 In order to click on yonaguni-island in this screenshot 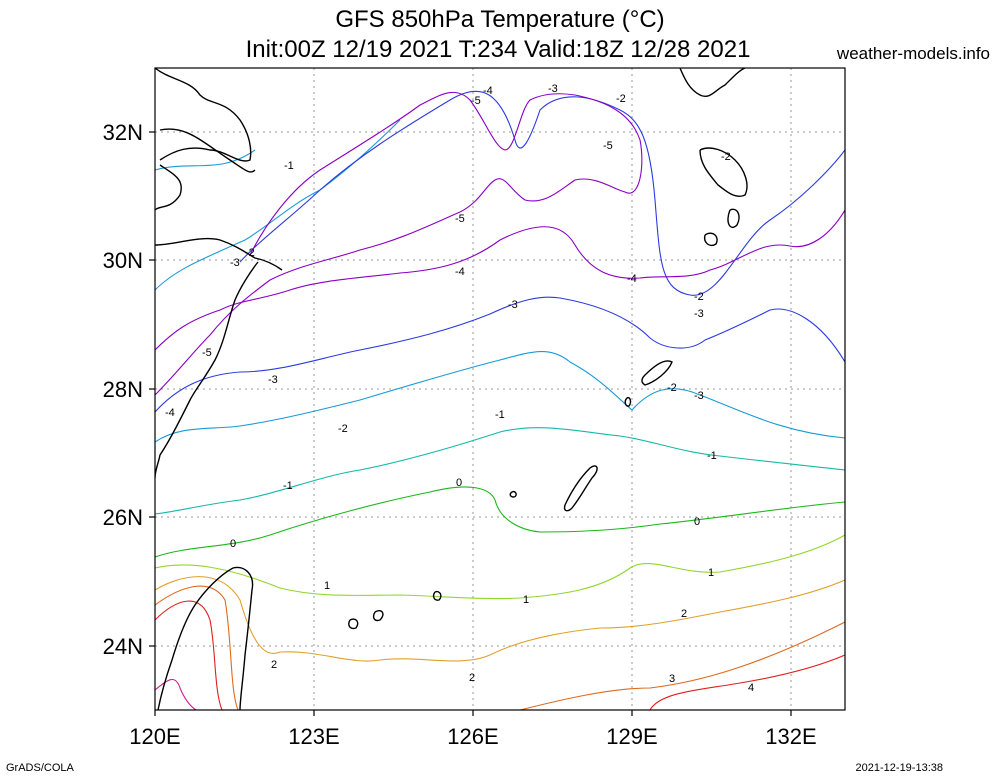, I will do `click(437, 595)`.